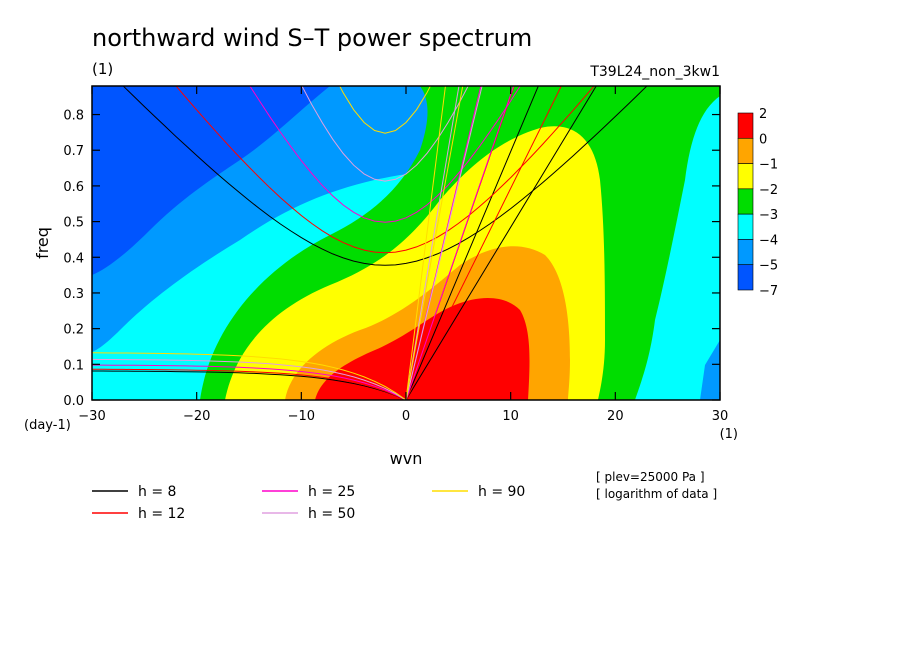 This screenshot has width=904, height=654. Describe the element at coordinates (501, 492) in the screenshot. I see `legend-label: h = 90` at that location.